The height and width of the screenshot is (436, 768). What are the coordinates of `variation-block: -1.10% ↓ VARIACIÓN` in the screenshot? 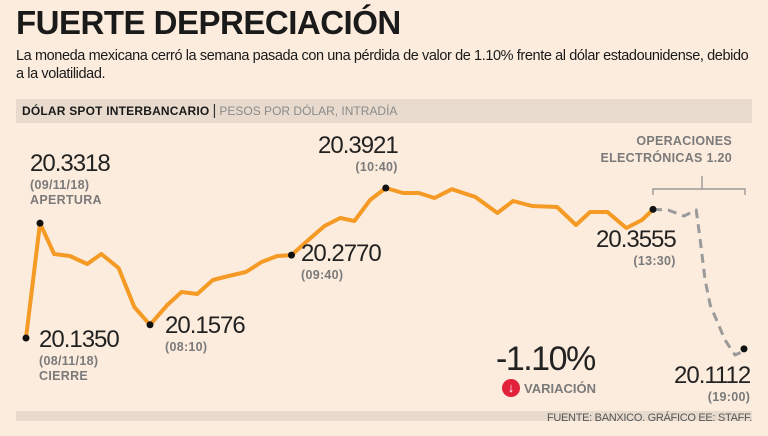 It's located at (546, 368).